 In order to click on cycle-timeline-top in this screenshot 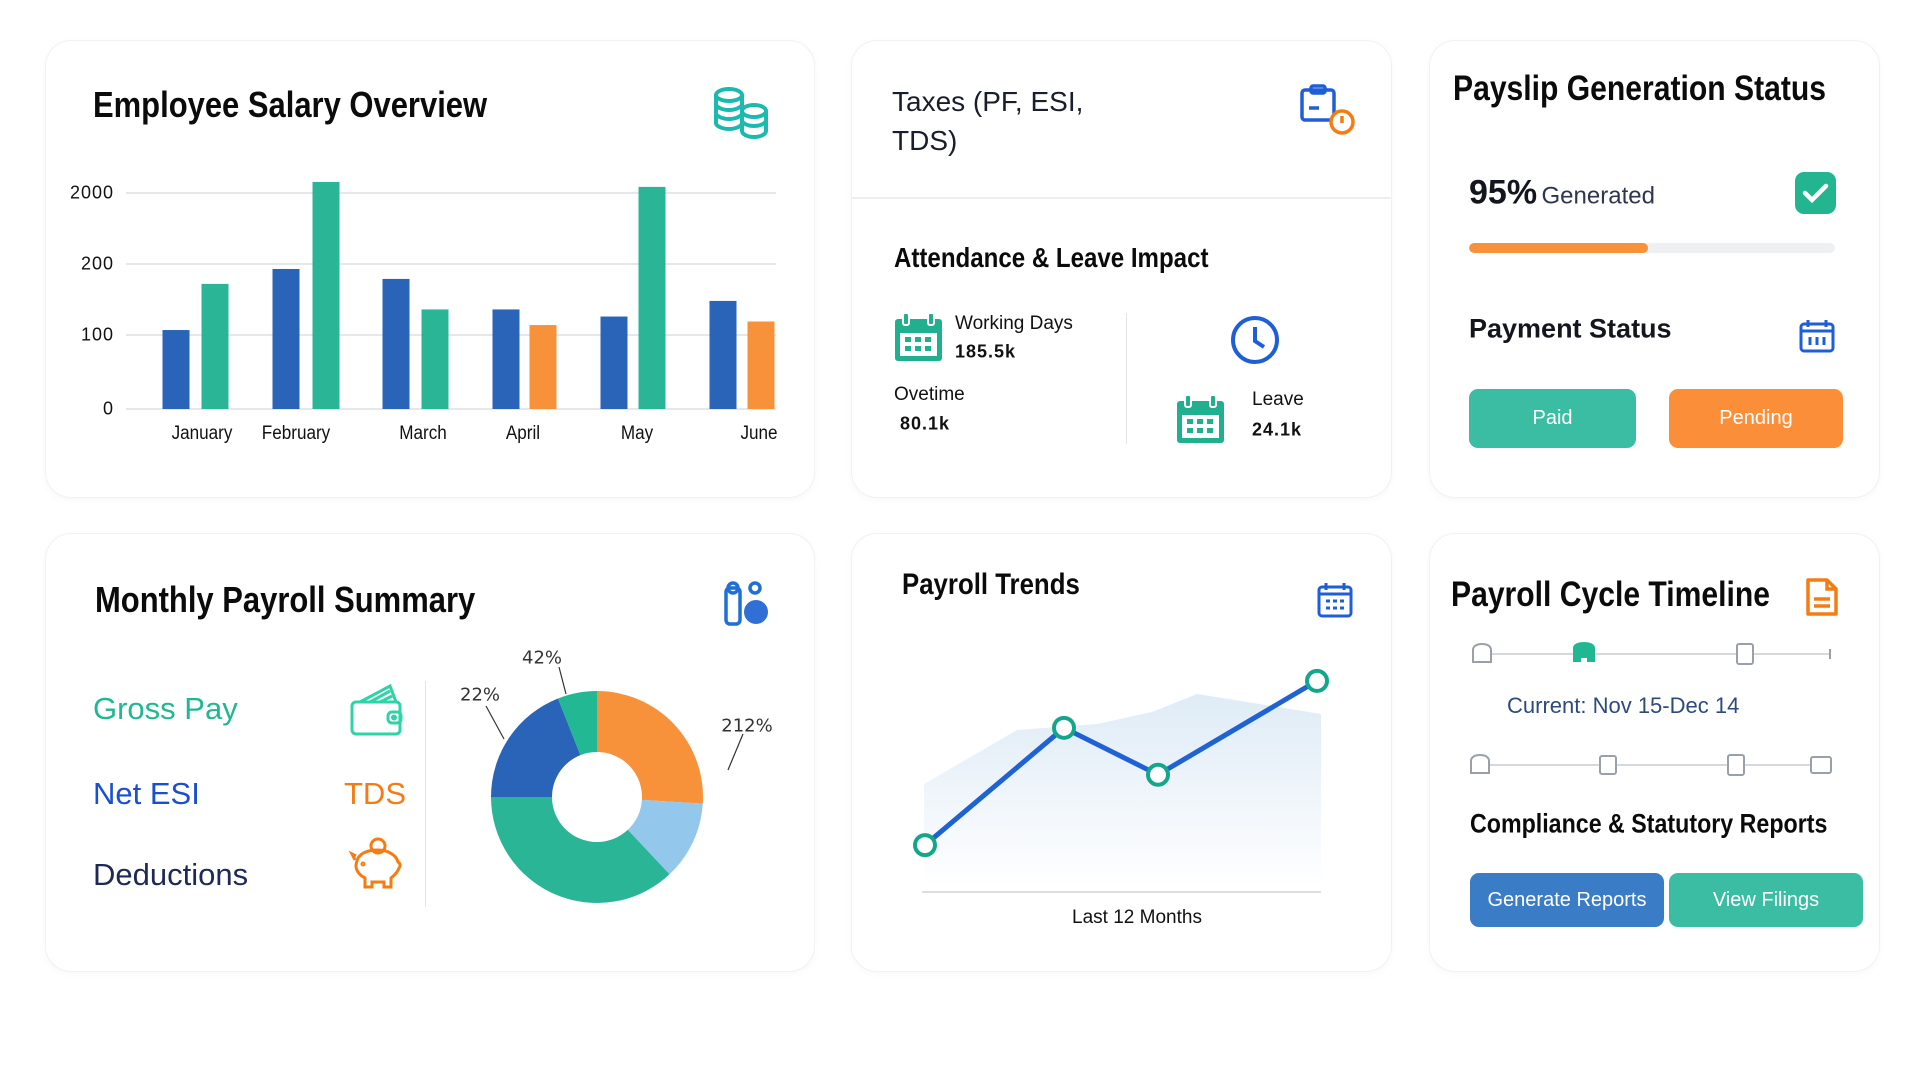, I will do `click(1651, 709)`.